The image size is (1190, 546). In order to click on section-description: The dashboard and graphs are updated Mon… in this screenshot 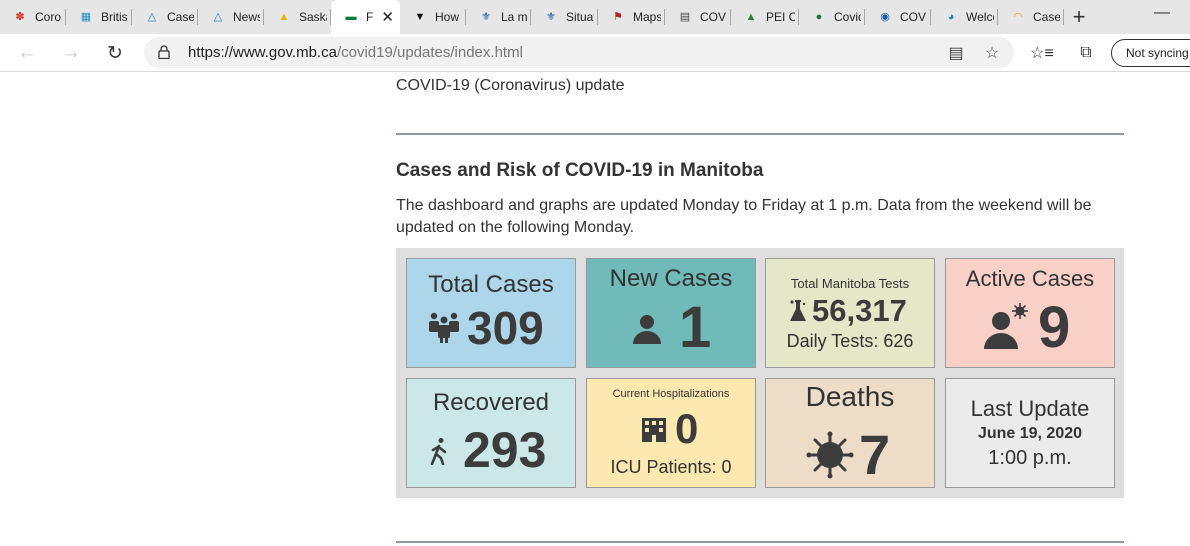, I will do `click(744, 216)`.